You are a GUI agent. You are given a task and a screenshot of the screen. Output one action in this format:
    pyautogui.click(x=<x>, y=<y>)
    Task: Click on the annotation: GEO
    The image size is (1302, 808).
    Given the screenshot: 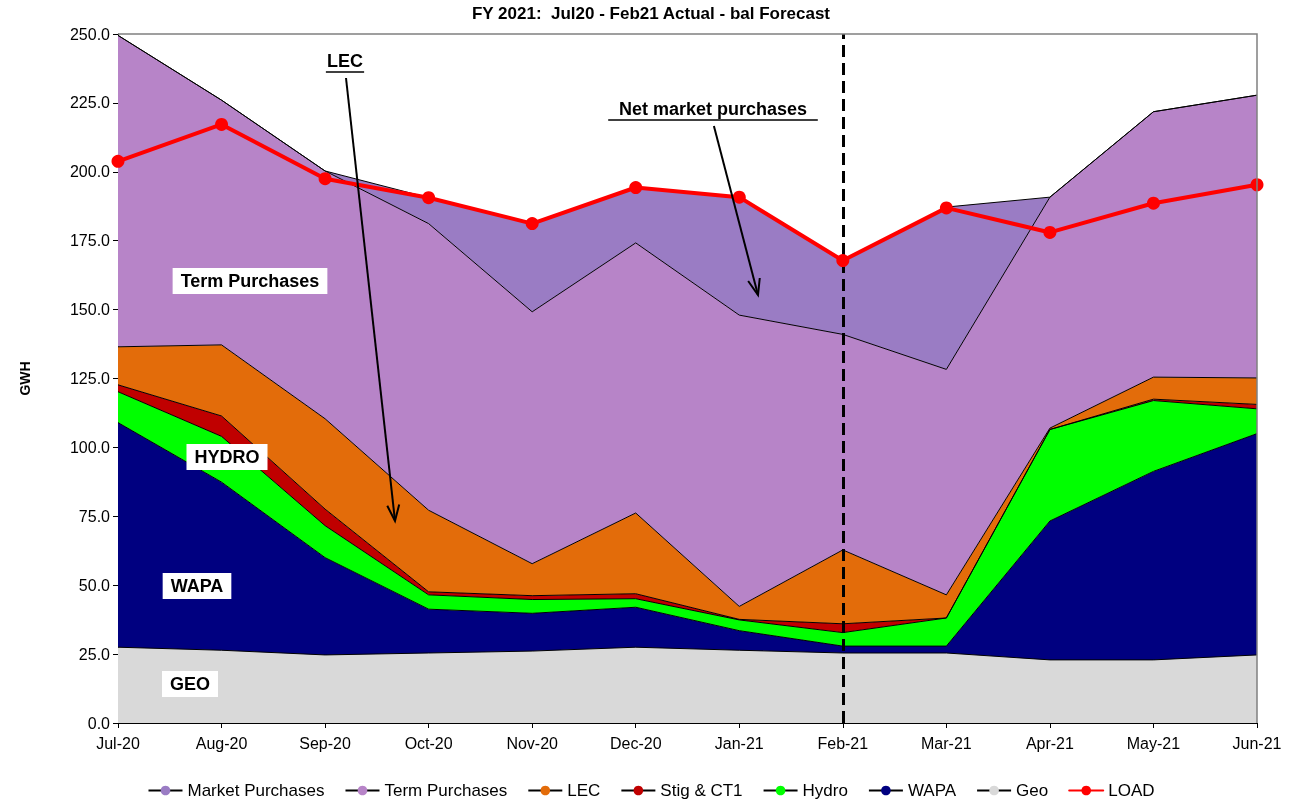 What is the action you would take?
    pyautogui.click(x=190, y=684)
    